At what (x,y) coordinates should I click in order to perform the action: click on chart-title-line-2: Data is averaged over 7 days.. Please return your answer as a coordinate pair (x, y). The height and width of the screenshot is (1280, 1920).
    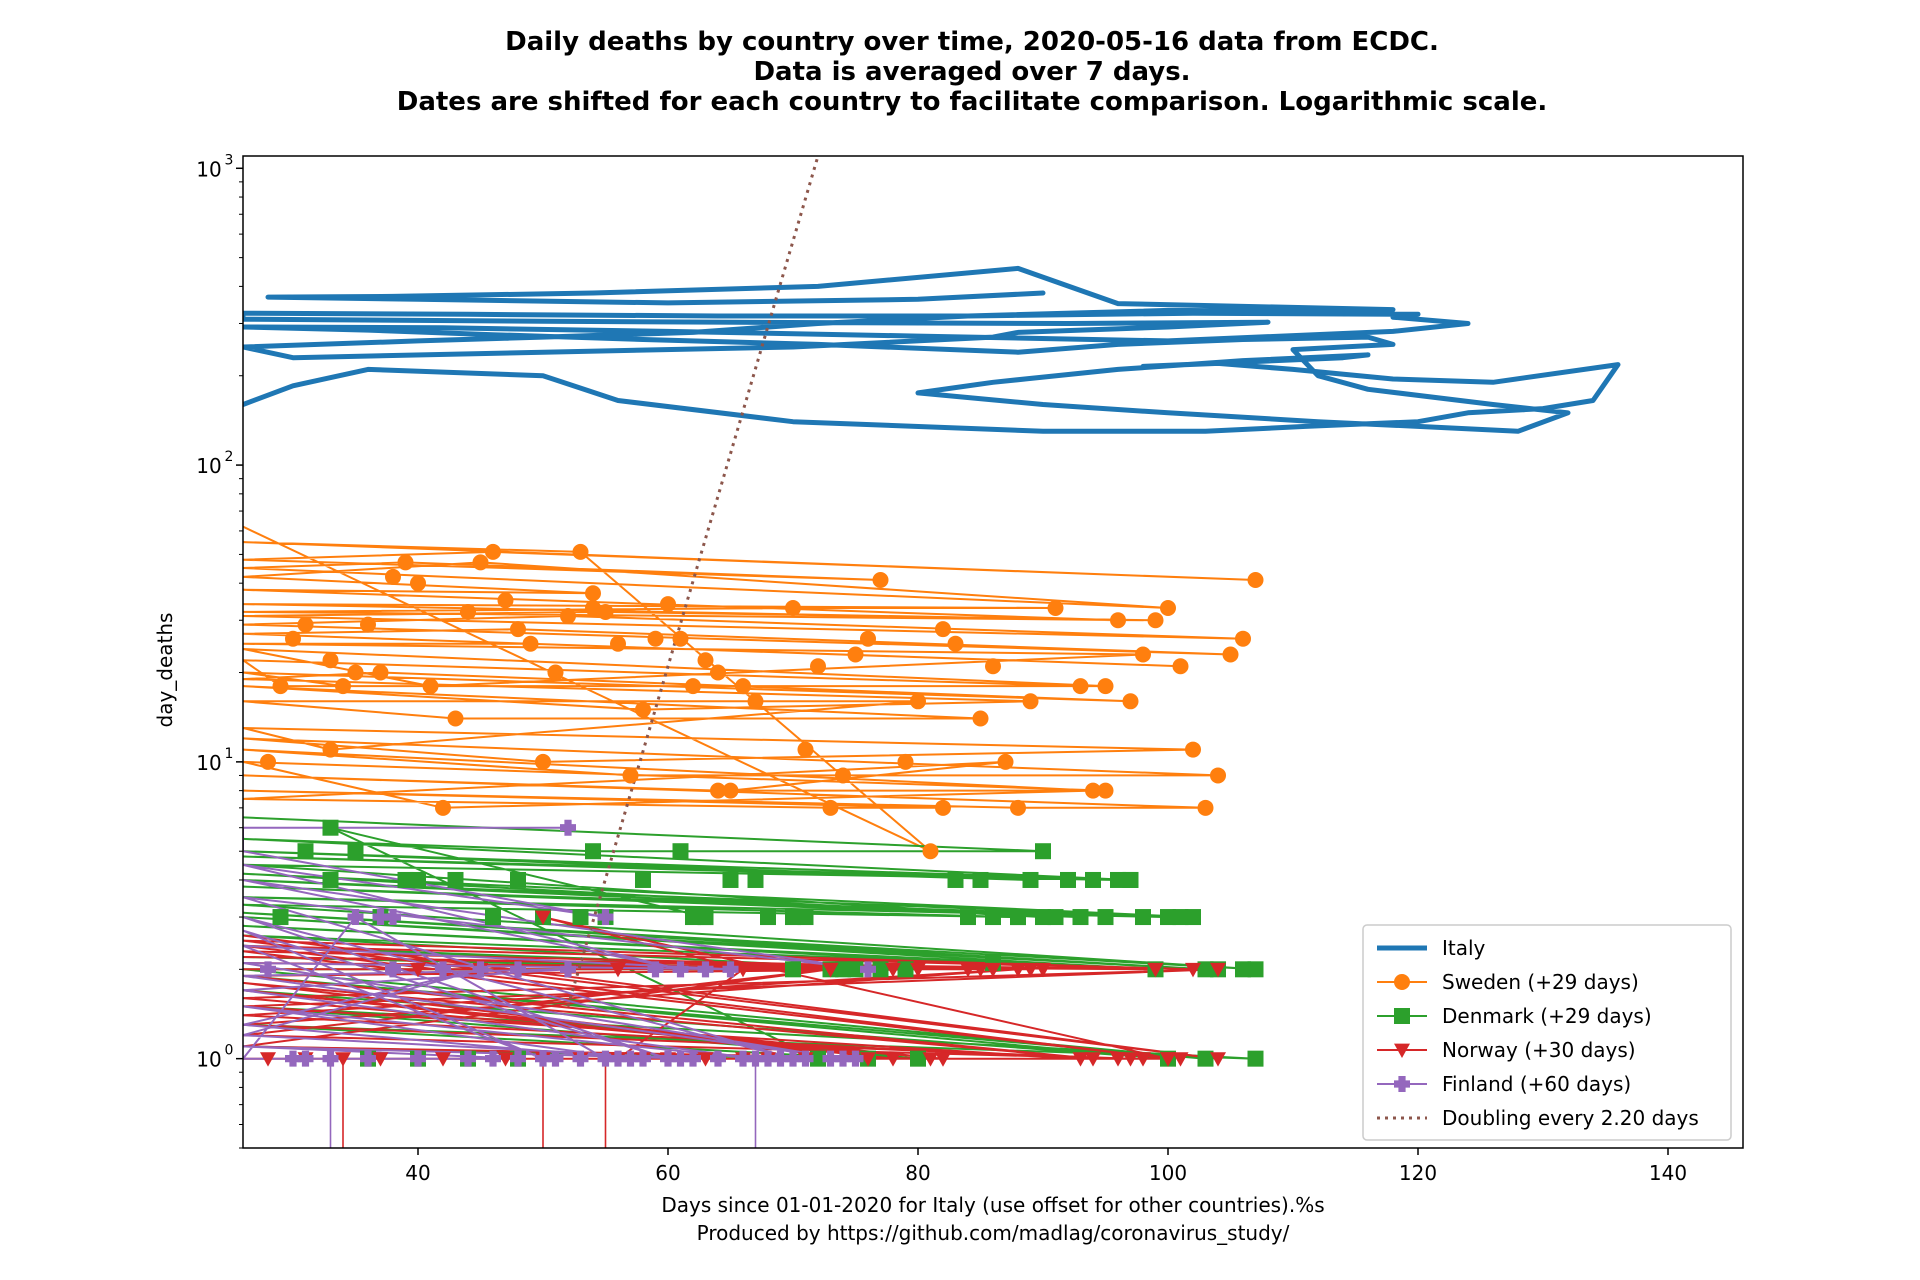
    Looking at the image, I should click on (971, 72).